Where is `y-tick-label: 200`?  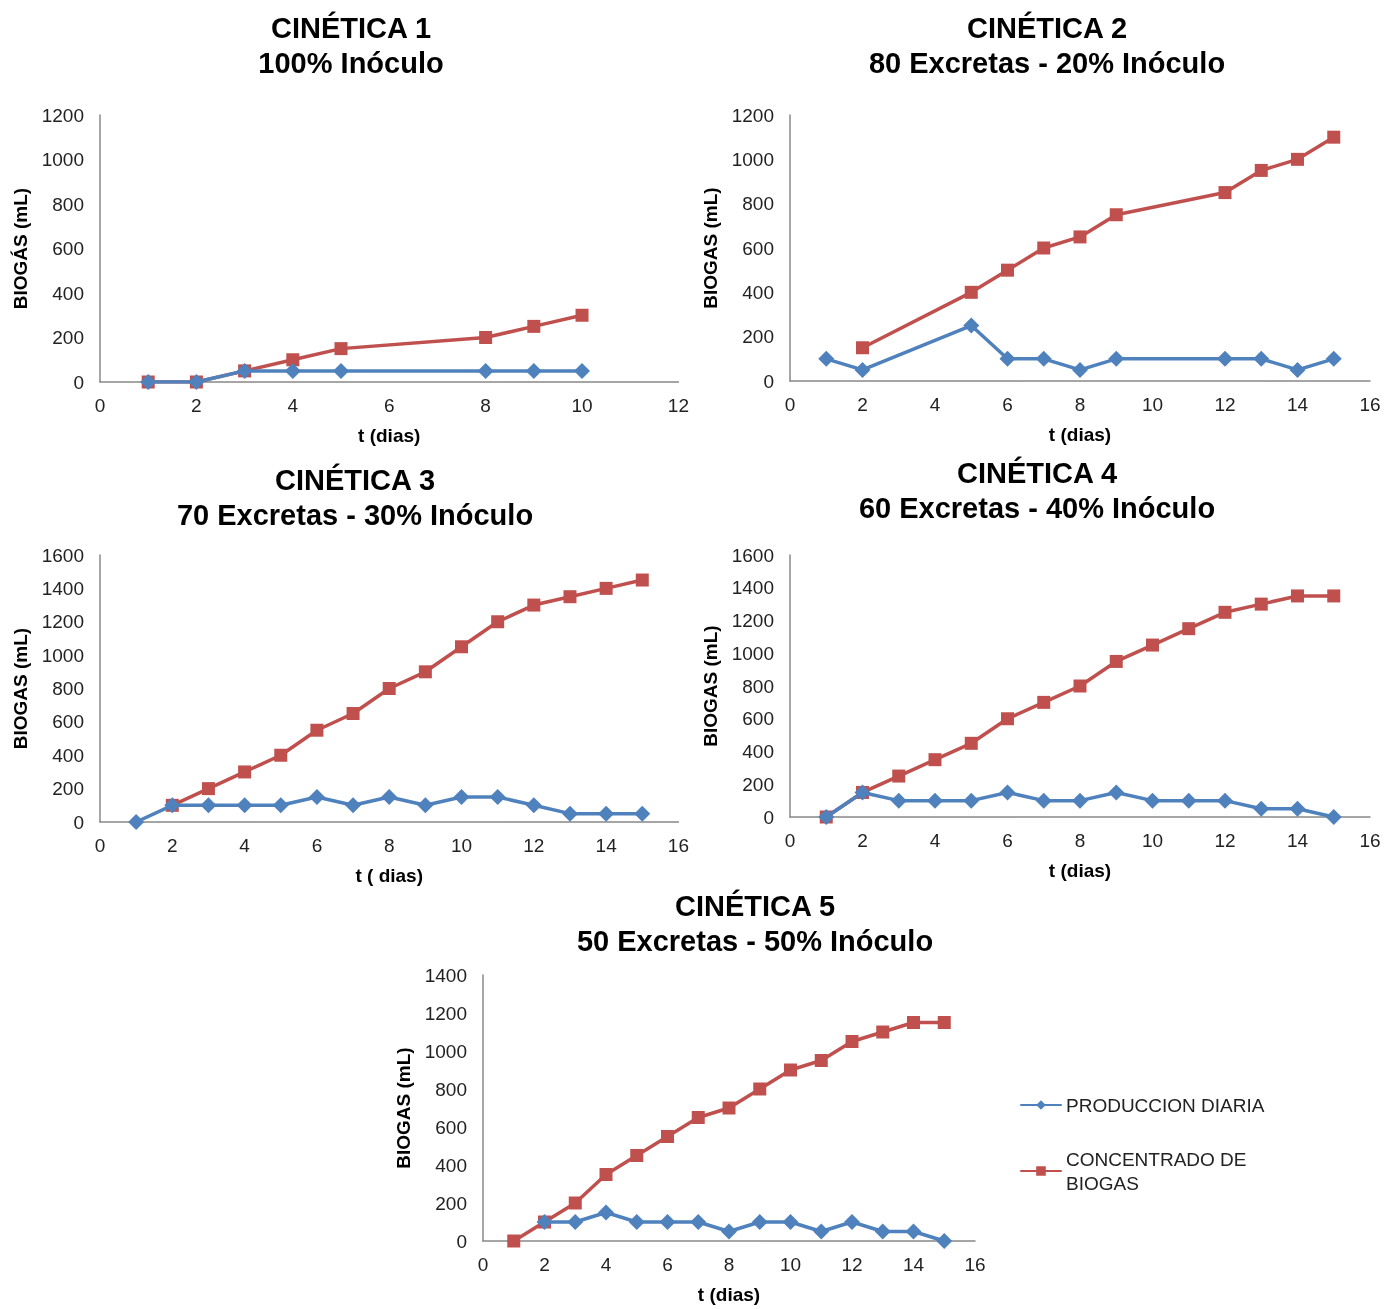
y-tick-label: 200 is located at coordinates (758, 337).